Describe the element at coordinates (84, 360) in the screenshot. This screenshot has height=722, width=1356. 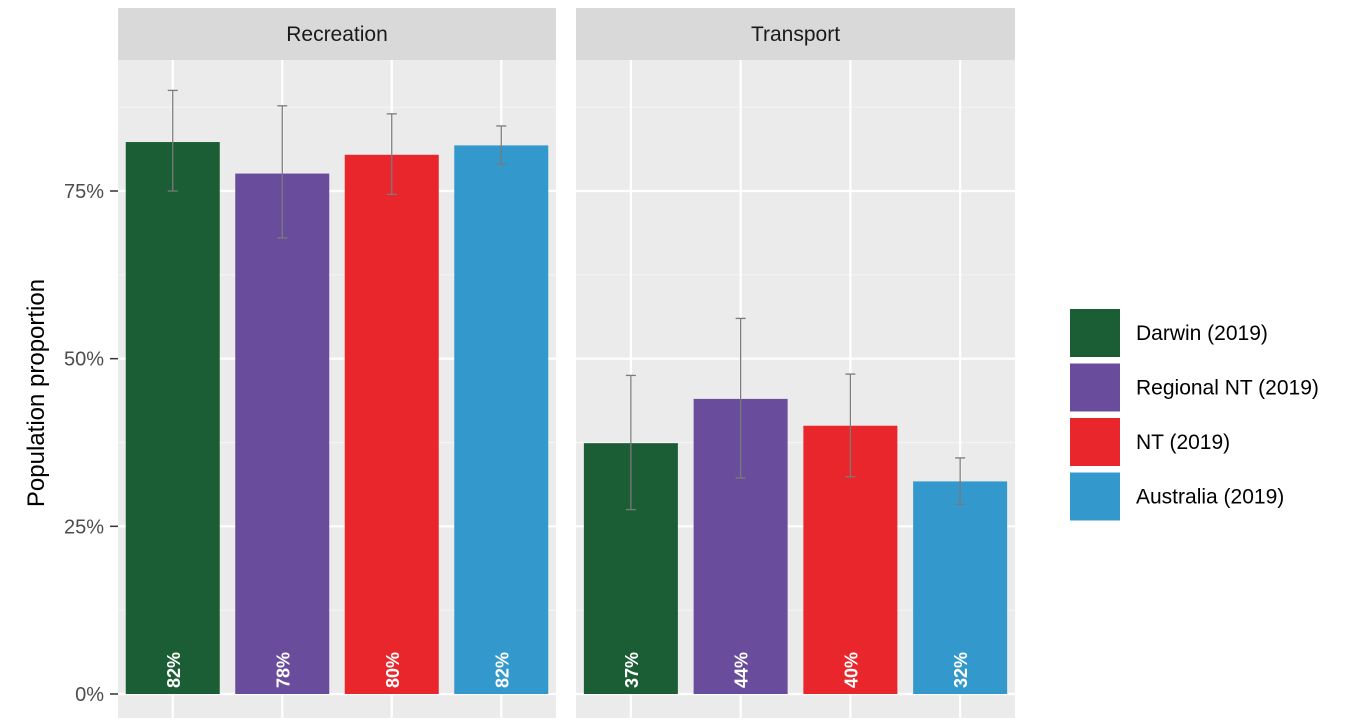
I see `y-tick-label: 50%` at that location.